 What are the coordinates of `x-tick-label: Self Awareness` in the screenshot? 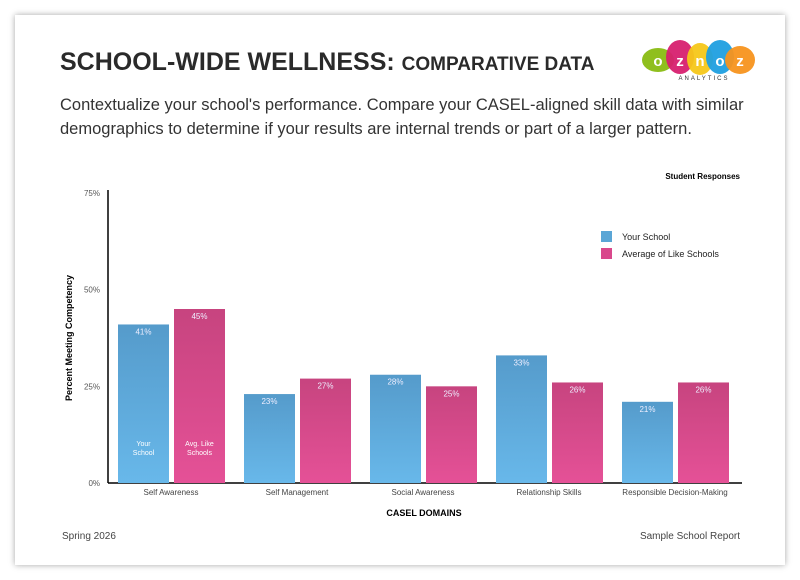 It's located at (171, 492).